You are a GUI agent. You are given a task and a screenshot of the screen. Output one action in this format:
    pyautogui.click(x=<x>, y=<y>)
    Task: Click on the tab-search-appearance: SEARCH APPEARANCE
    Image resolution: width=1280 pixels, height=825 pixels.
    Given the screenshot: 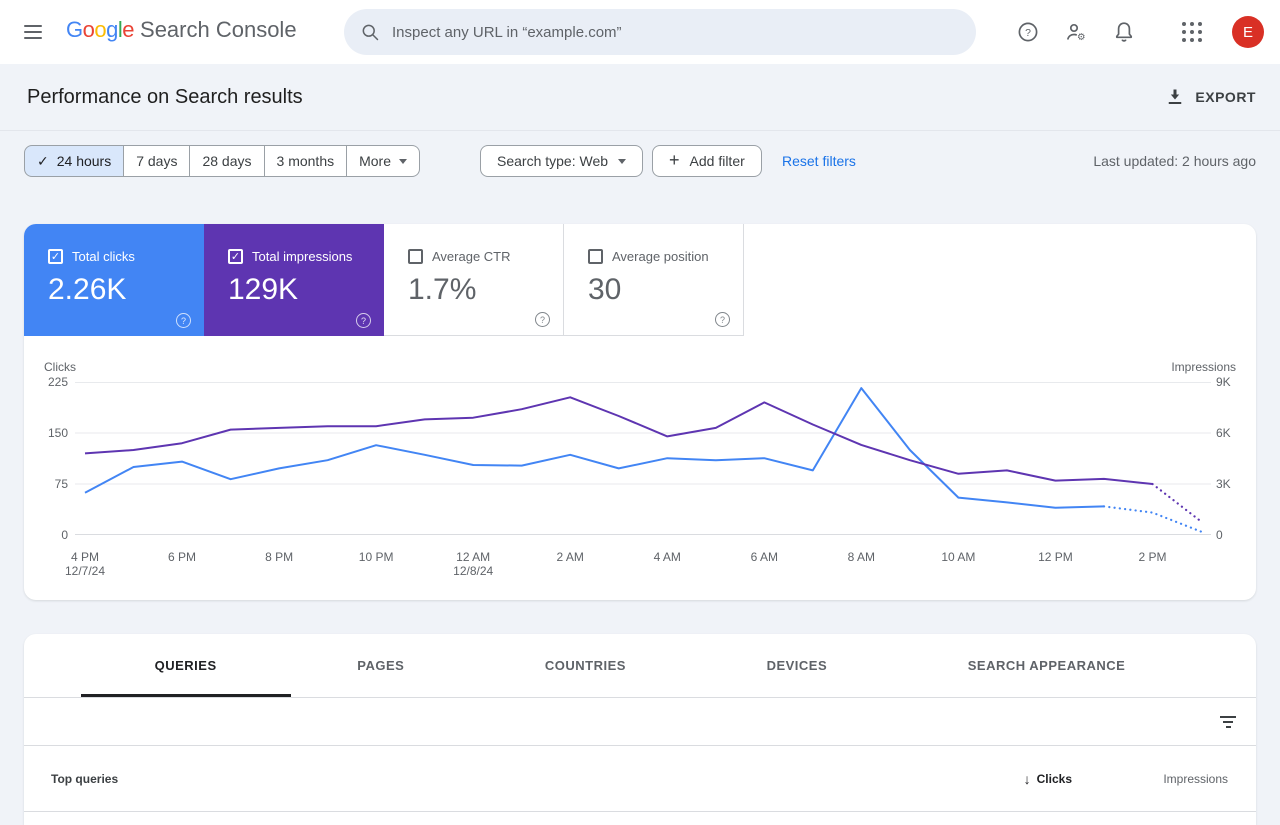 What is the action you would take?
    pyautogui.click(x=1046, y=665)
    